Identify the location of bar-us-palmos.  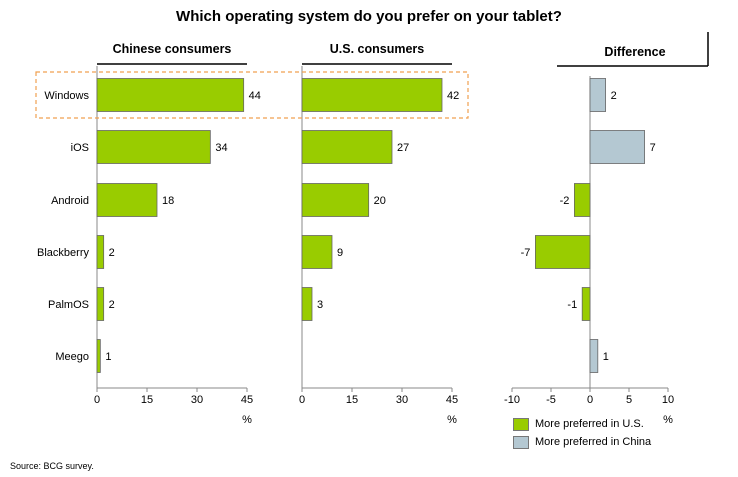
(307, 304).